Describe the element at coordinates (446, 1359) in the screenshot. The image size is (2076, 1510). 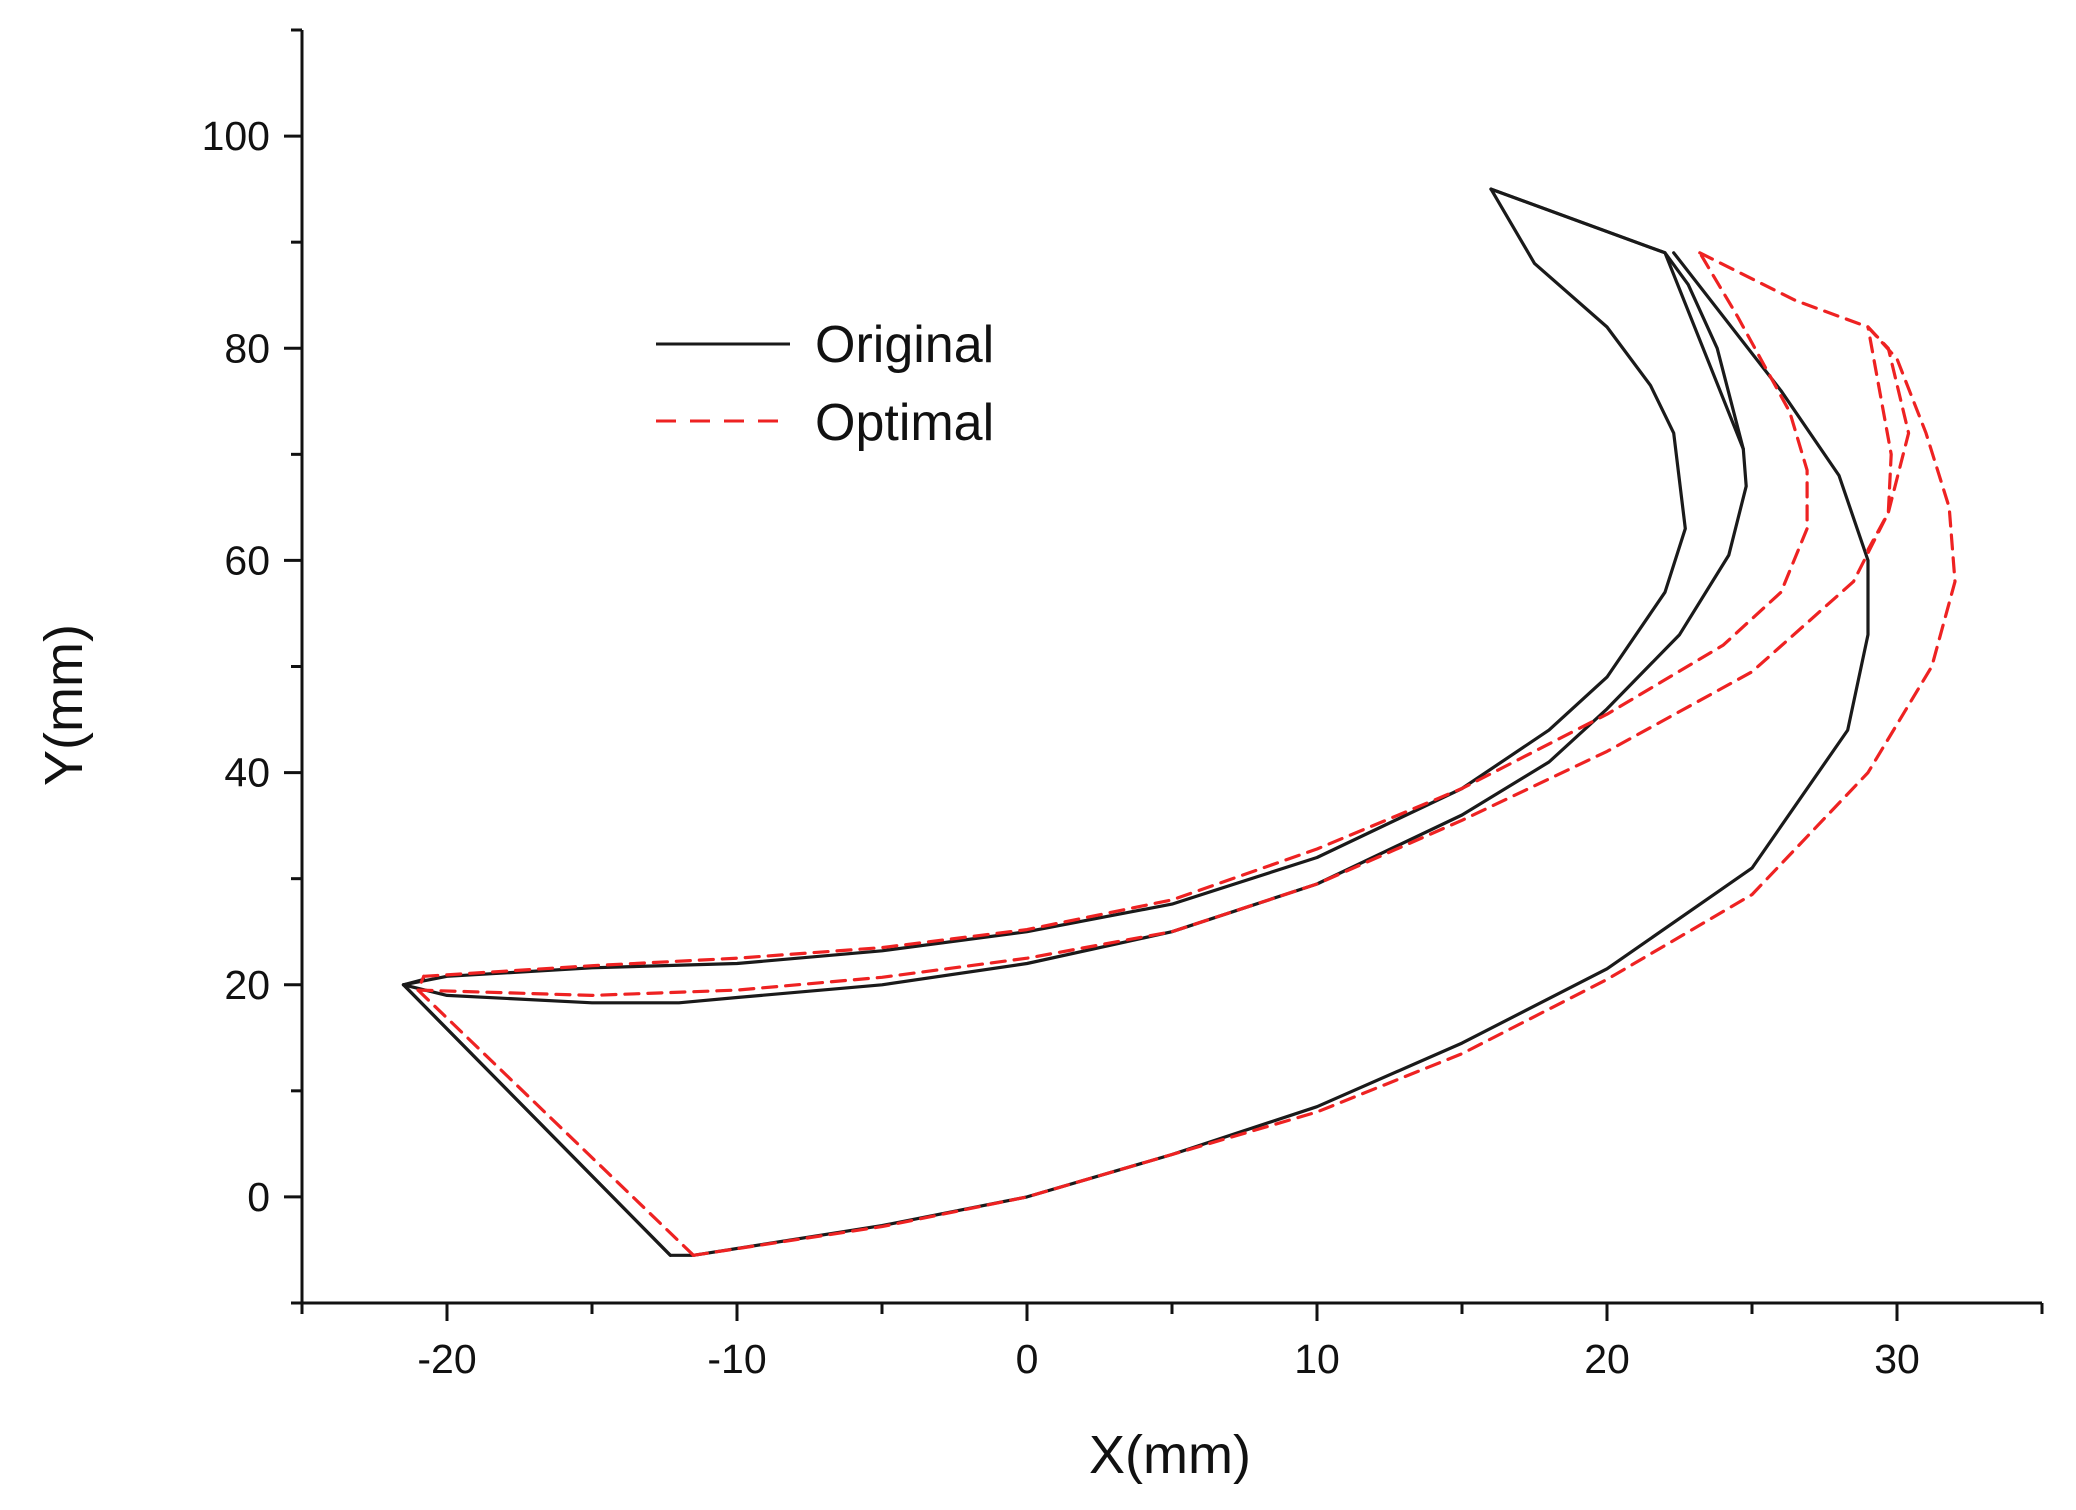
I see `x-tick-label: -20` at that location.